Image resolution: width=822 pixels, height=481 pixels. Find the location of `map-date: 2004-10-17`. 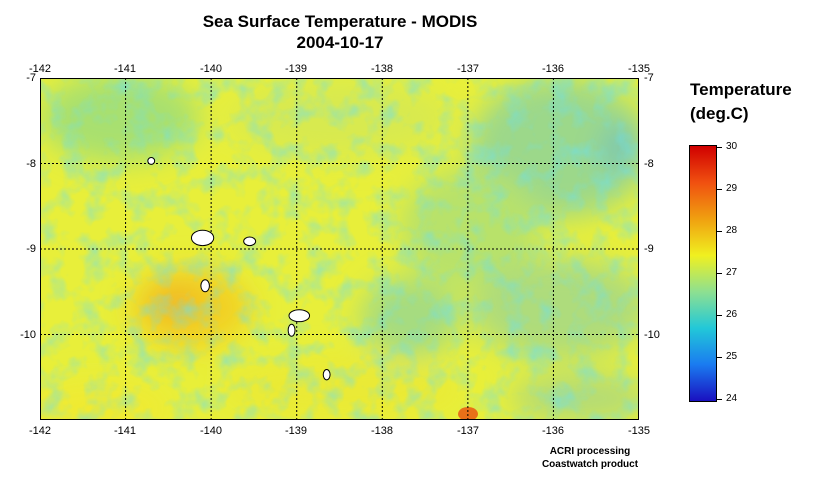

map-date: 2004-10-17 is located at coordinates (340, 42).